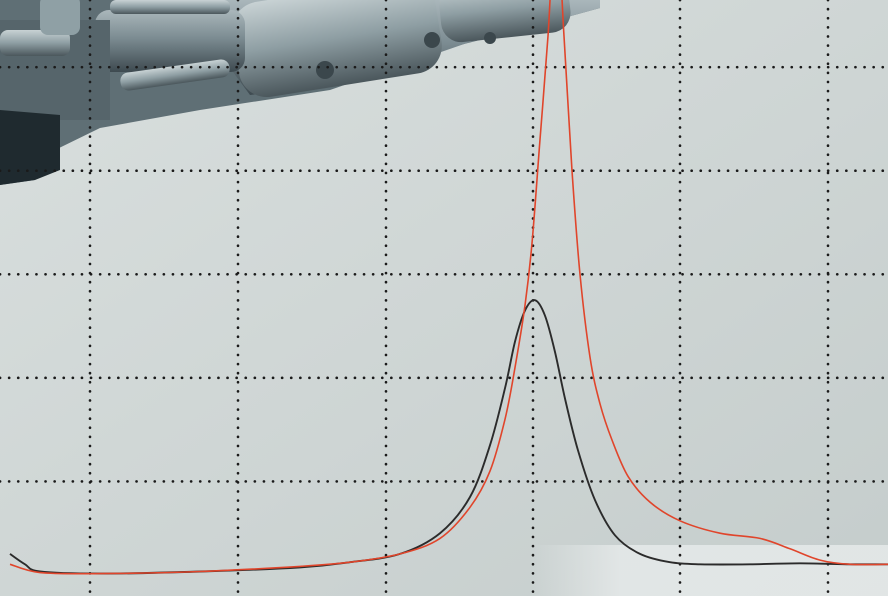  I want to click on lower-right-panel, so click(709, 570).